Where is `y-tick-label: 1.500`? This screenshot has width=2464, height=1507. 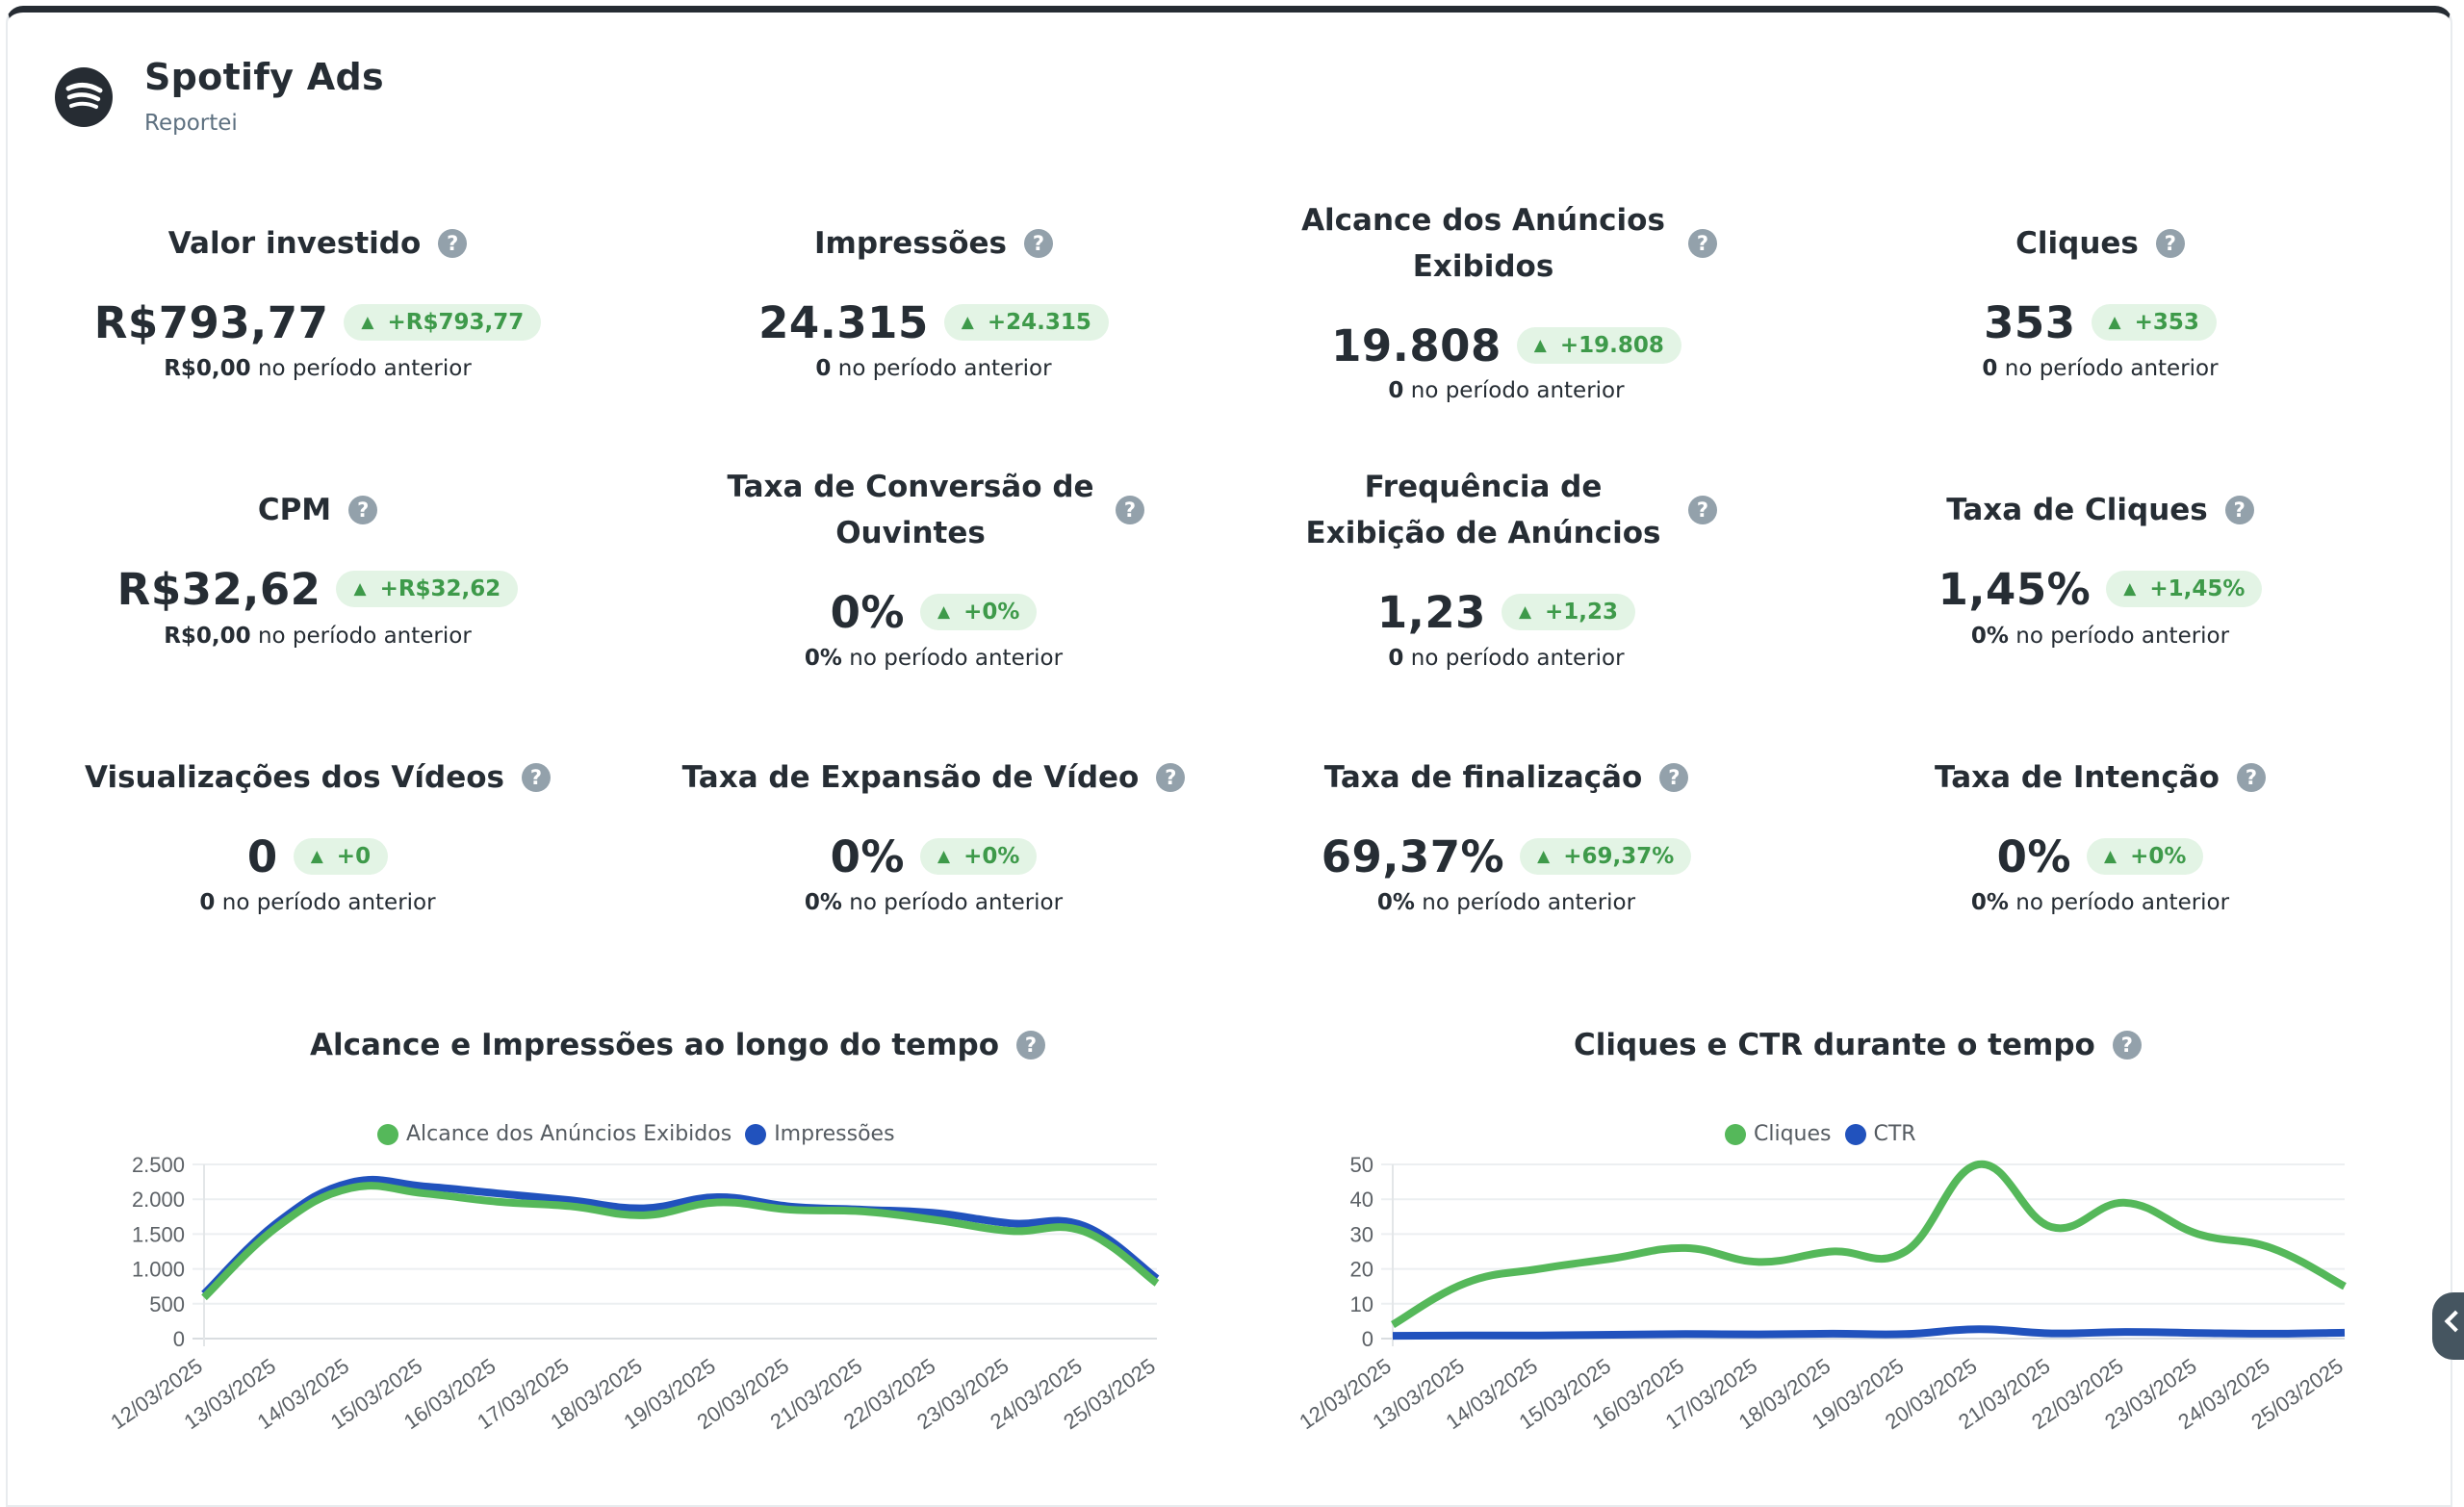
y-tick-label: 1.500 is located at coordinates (158, 1234).